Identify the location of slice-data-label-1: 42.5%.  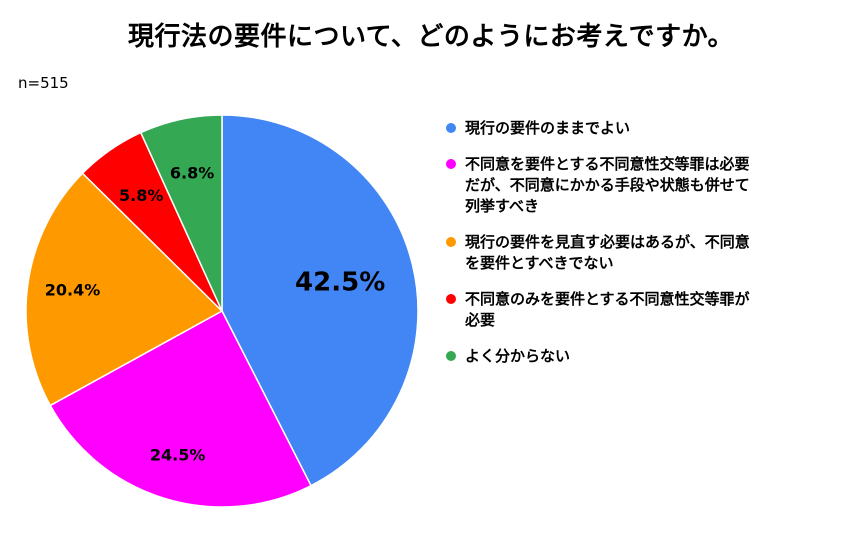
(340, 283).